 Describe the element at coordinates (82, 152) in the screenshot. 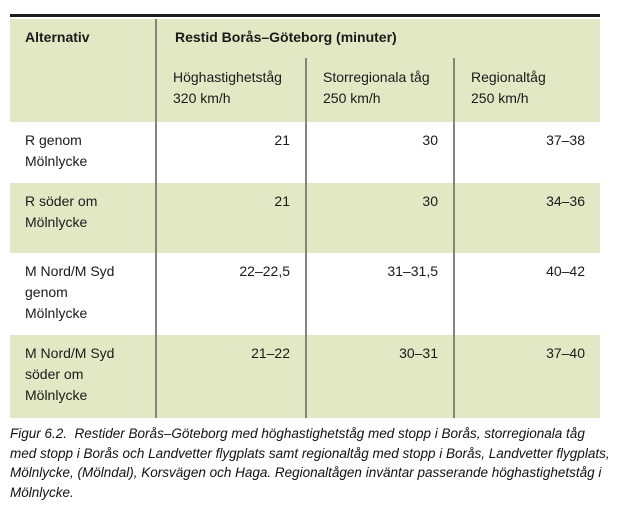

I see `row-label-r-genom: R genom Mölnlycke` at that location.